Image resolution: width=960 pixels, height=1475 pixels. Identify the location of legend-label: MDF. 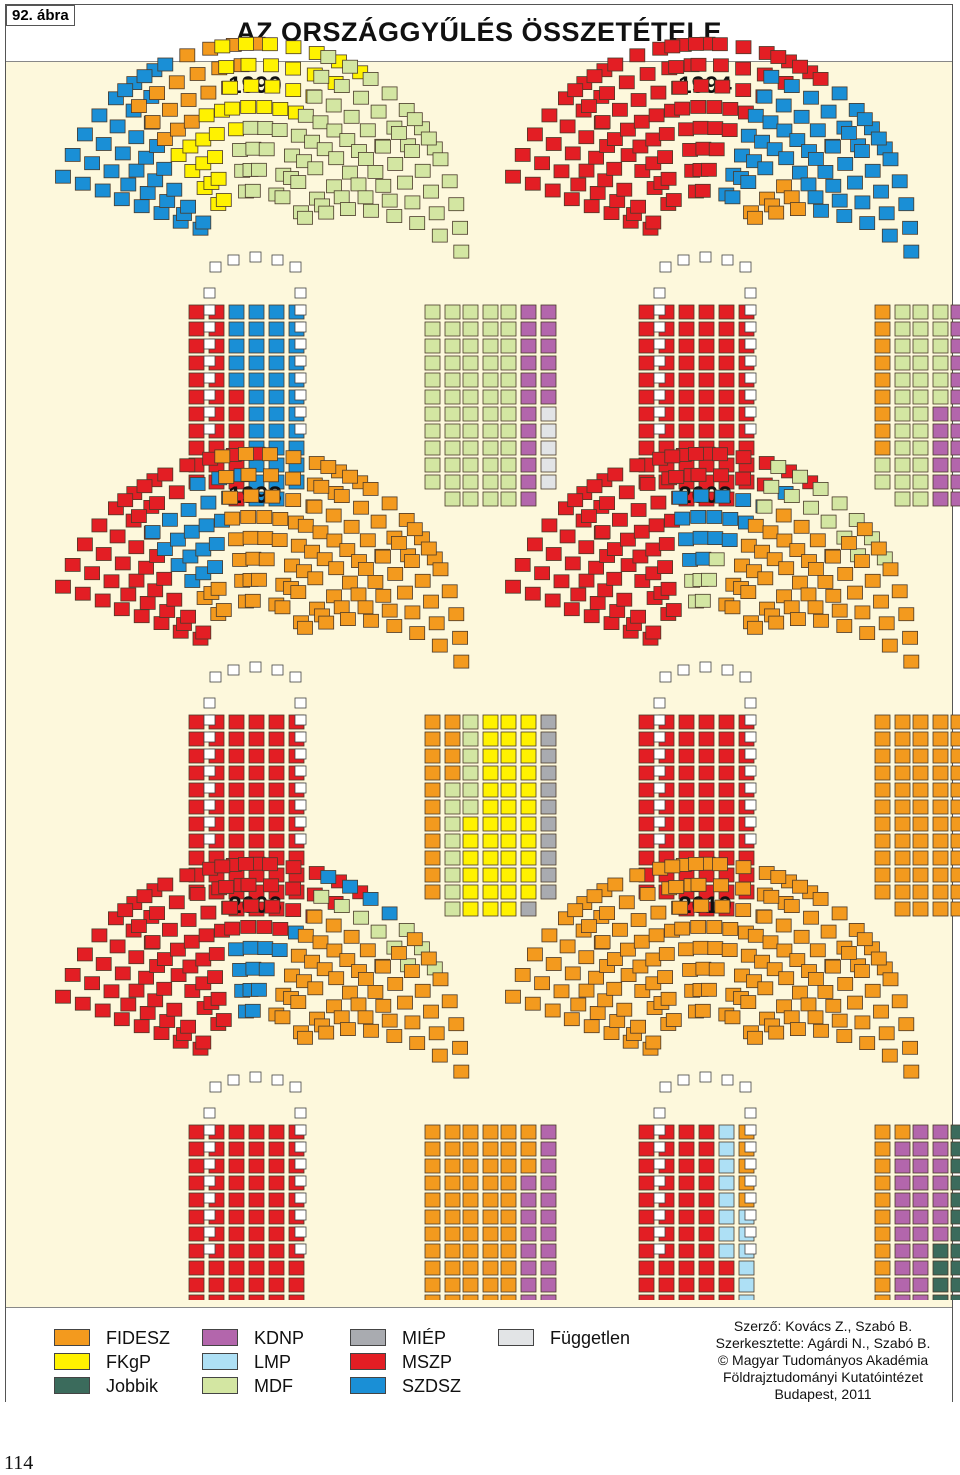
(273, 1386).